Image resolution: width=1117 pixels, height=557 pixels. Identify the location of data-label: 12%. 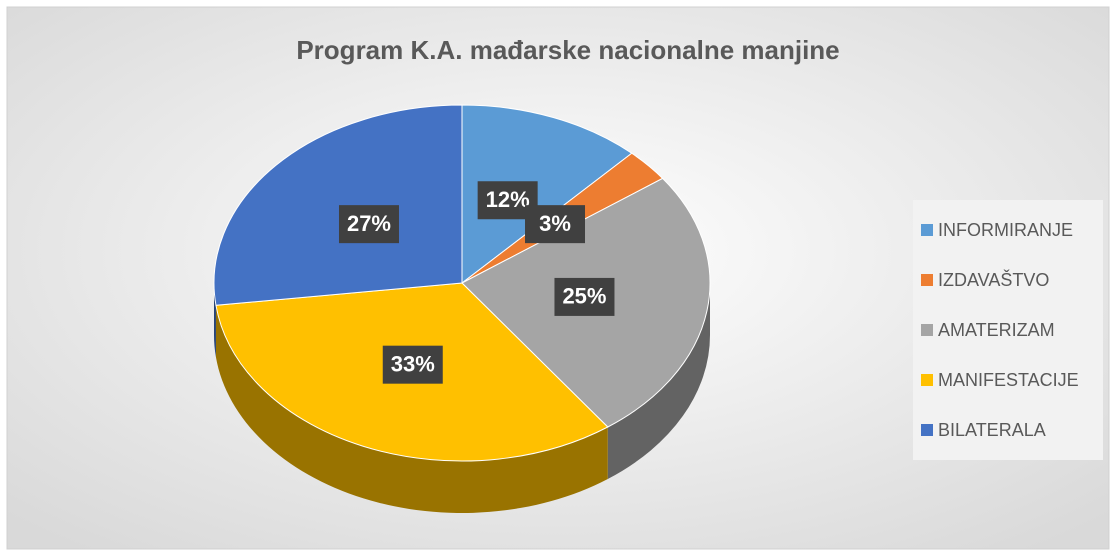
(508, 199).